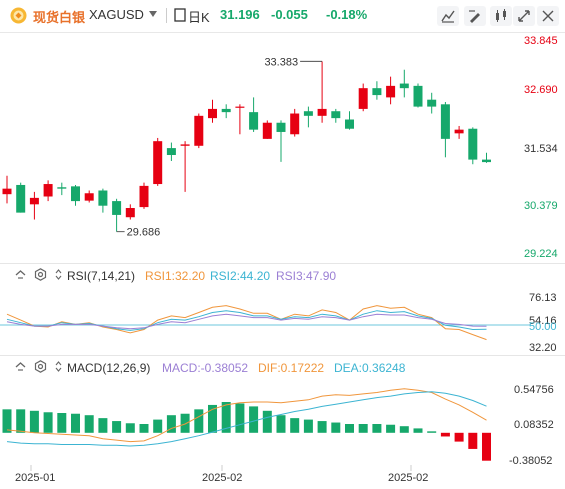 This screenshot has height=489, width=565. What do you see at coordinates (246, 415) in the screenshot?
I see `dif-line` at bounding box center [246, 415].